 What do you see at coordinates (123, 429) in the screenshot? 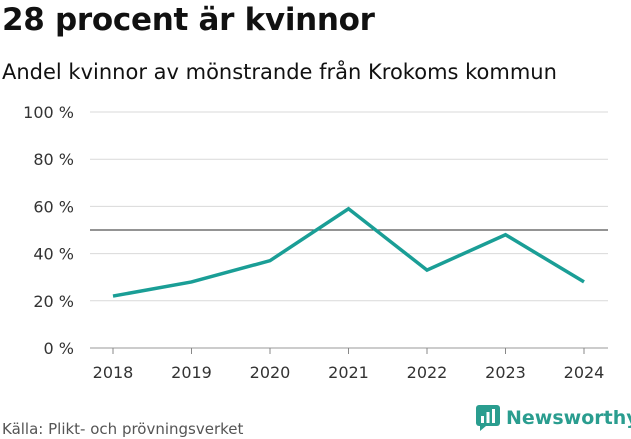
I see `source-note: Källa: Plikt- och prövningsverket` at bounding box center [123, 429].